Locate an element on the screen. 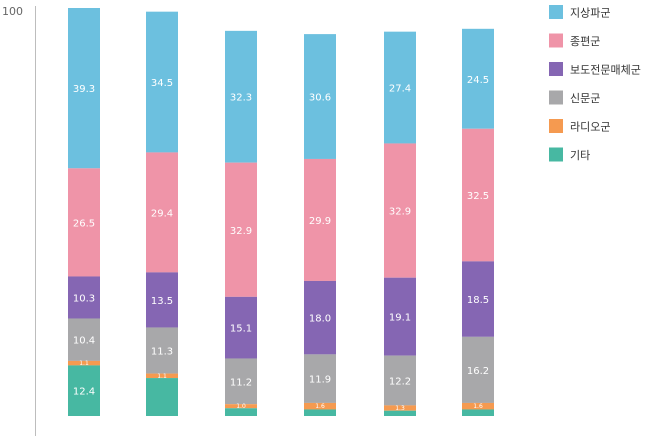  data-label: 15.1 is located at coordinates (241, 329).